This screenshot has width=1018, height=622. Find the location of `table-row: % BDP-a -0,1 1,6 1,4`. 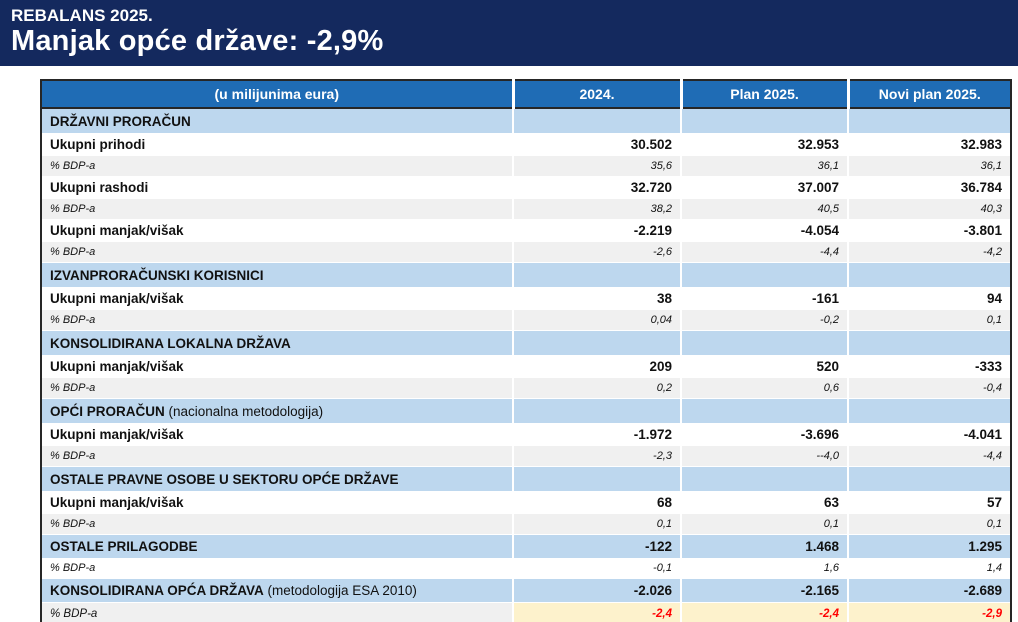

table-row: % BDP-a -0,1 1,6 1,4 is located at coordinates (526, 568).